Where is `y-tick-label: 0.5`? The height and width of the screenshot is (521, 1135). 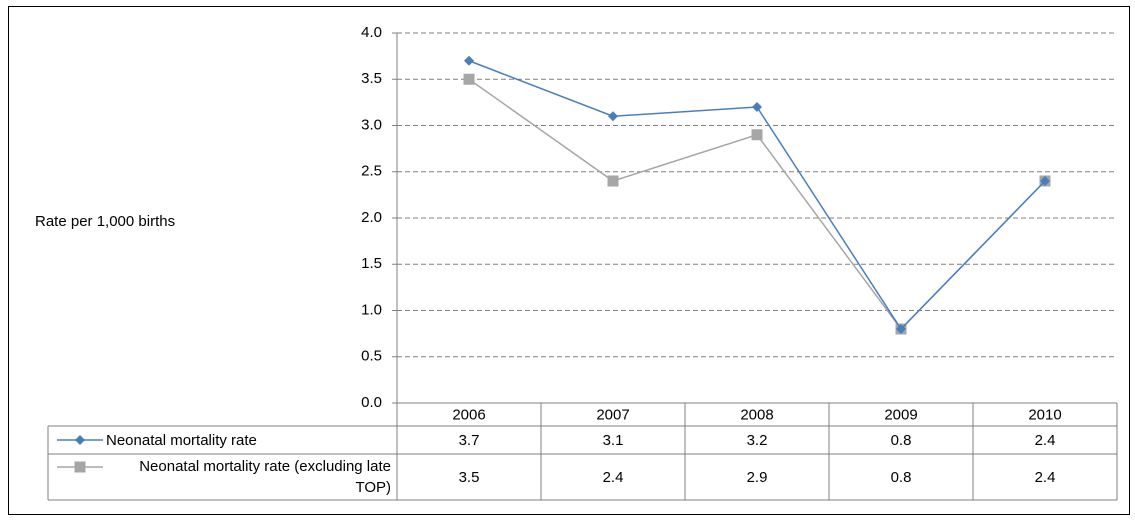
y-tick-label: 0.5 is located at coordinates (371, 356).